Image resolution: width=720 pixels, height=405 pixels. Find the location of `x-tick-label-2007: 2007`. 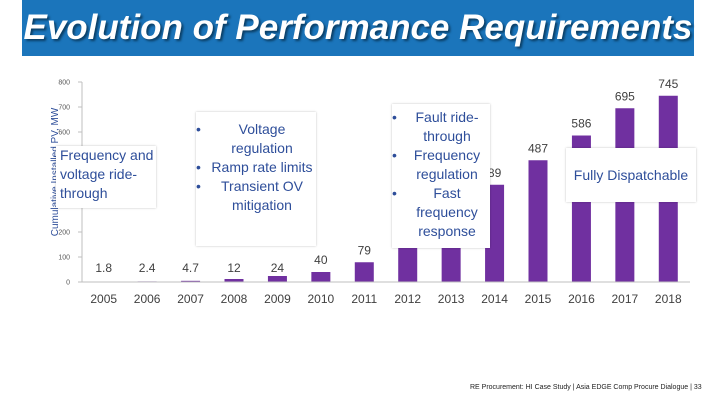

x-tick-label-2007: 2007 is located at coordinates (190, 299).